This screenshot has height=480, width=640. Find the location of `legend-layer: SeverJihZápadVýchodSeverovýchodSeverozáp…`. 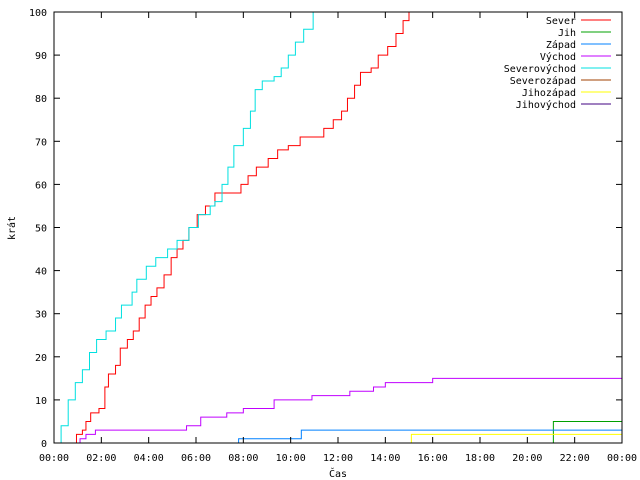

legend-layer: SeverJihZápadVýchodSeverovýchodSeverozáp… is located at coordinates (557, 63).